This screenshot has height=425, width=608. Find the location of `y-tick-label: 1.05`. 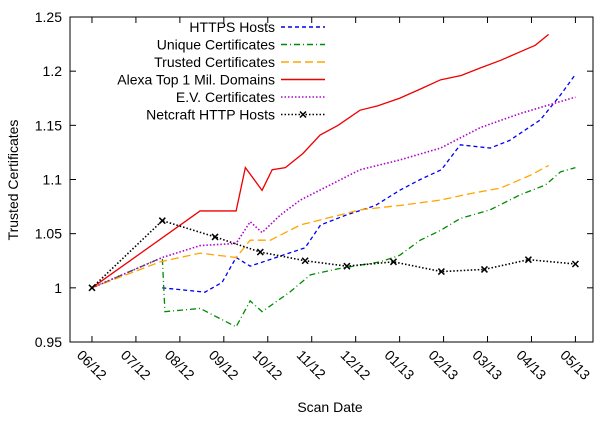

y-tick-label: 1.05 is located at coordinates (48, 234).